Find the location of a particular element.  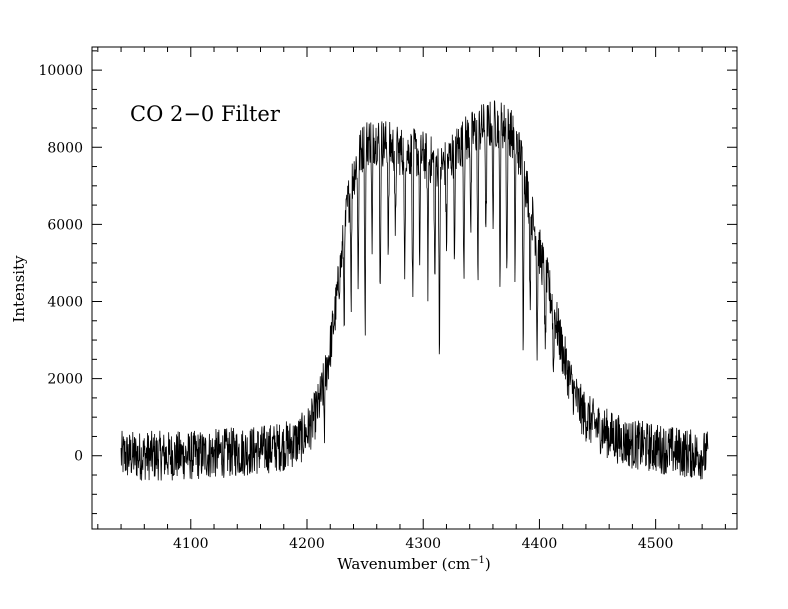

x-axis-label-main: Wavenumber (cm is located at coordinates (403, 564).